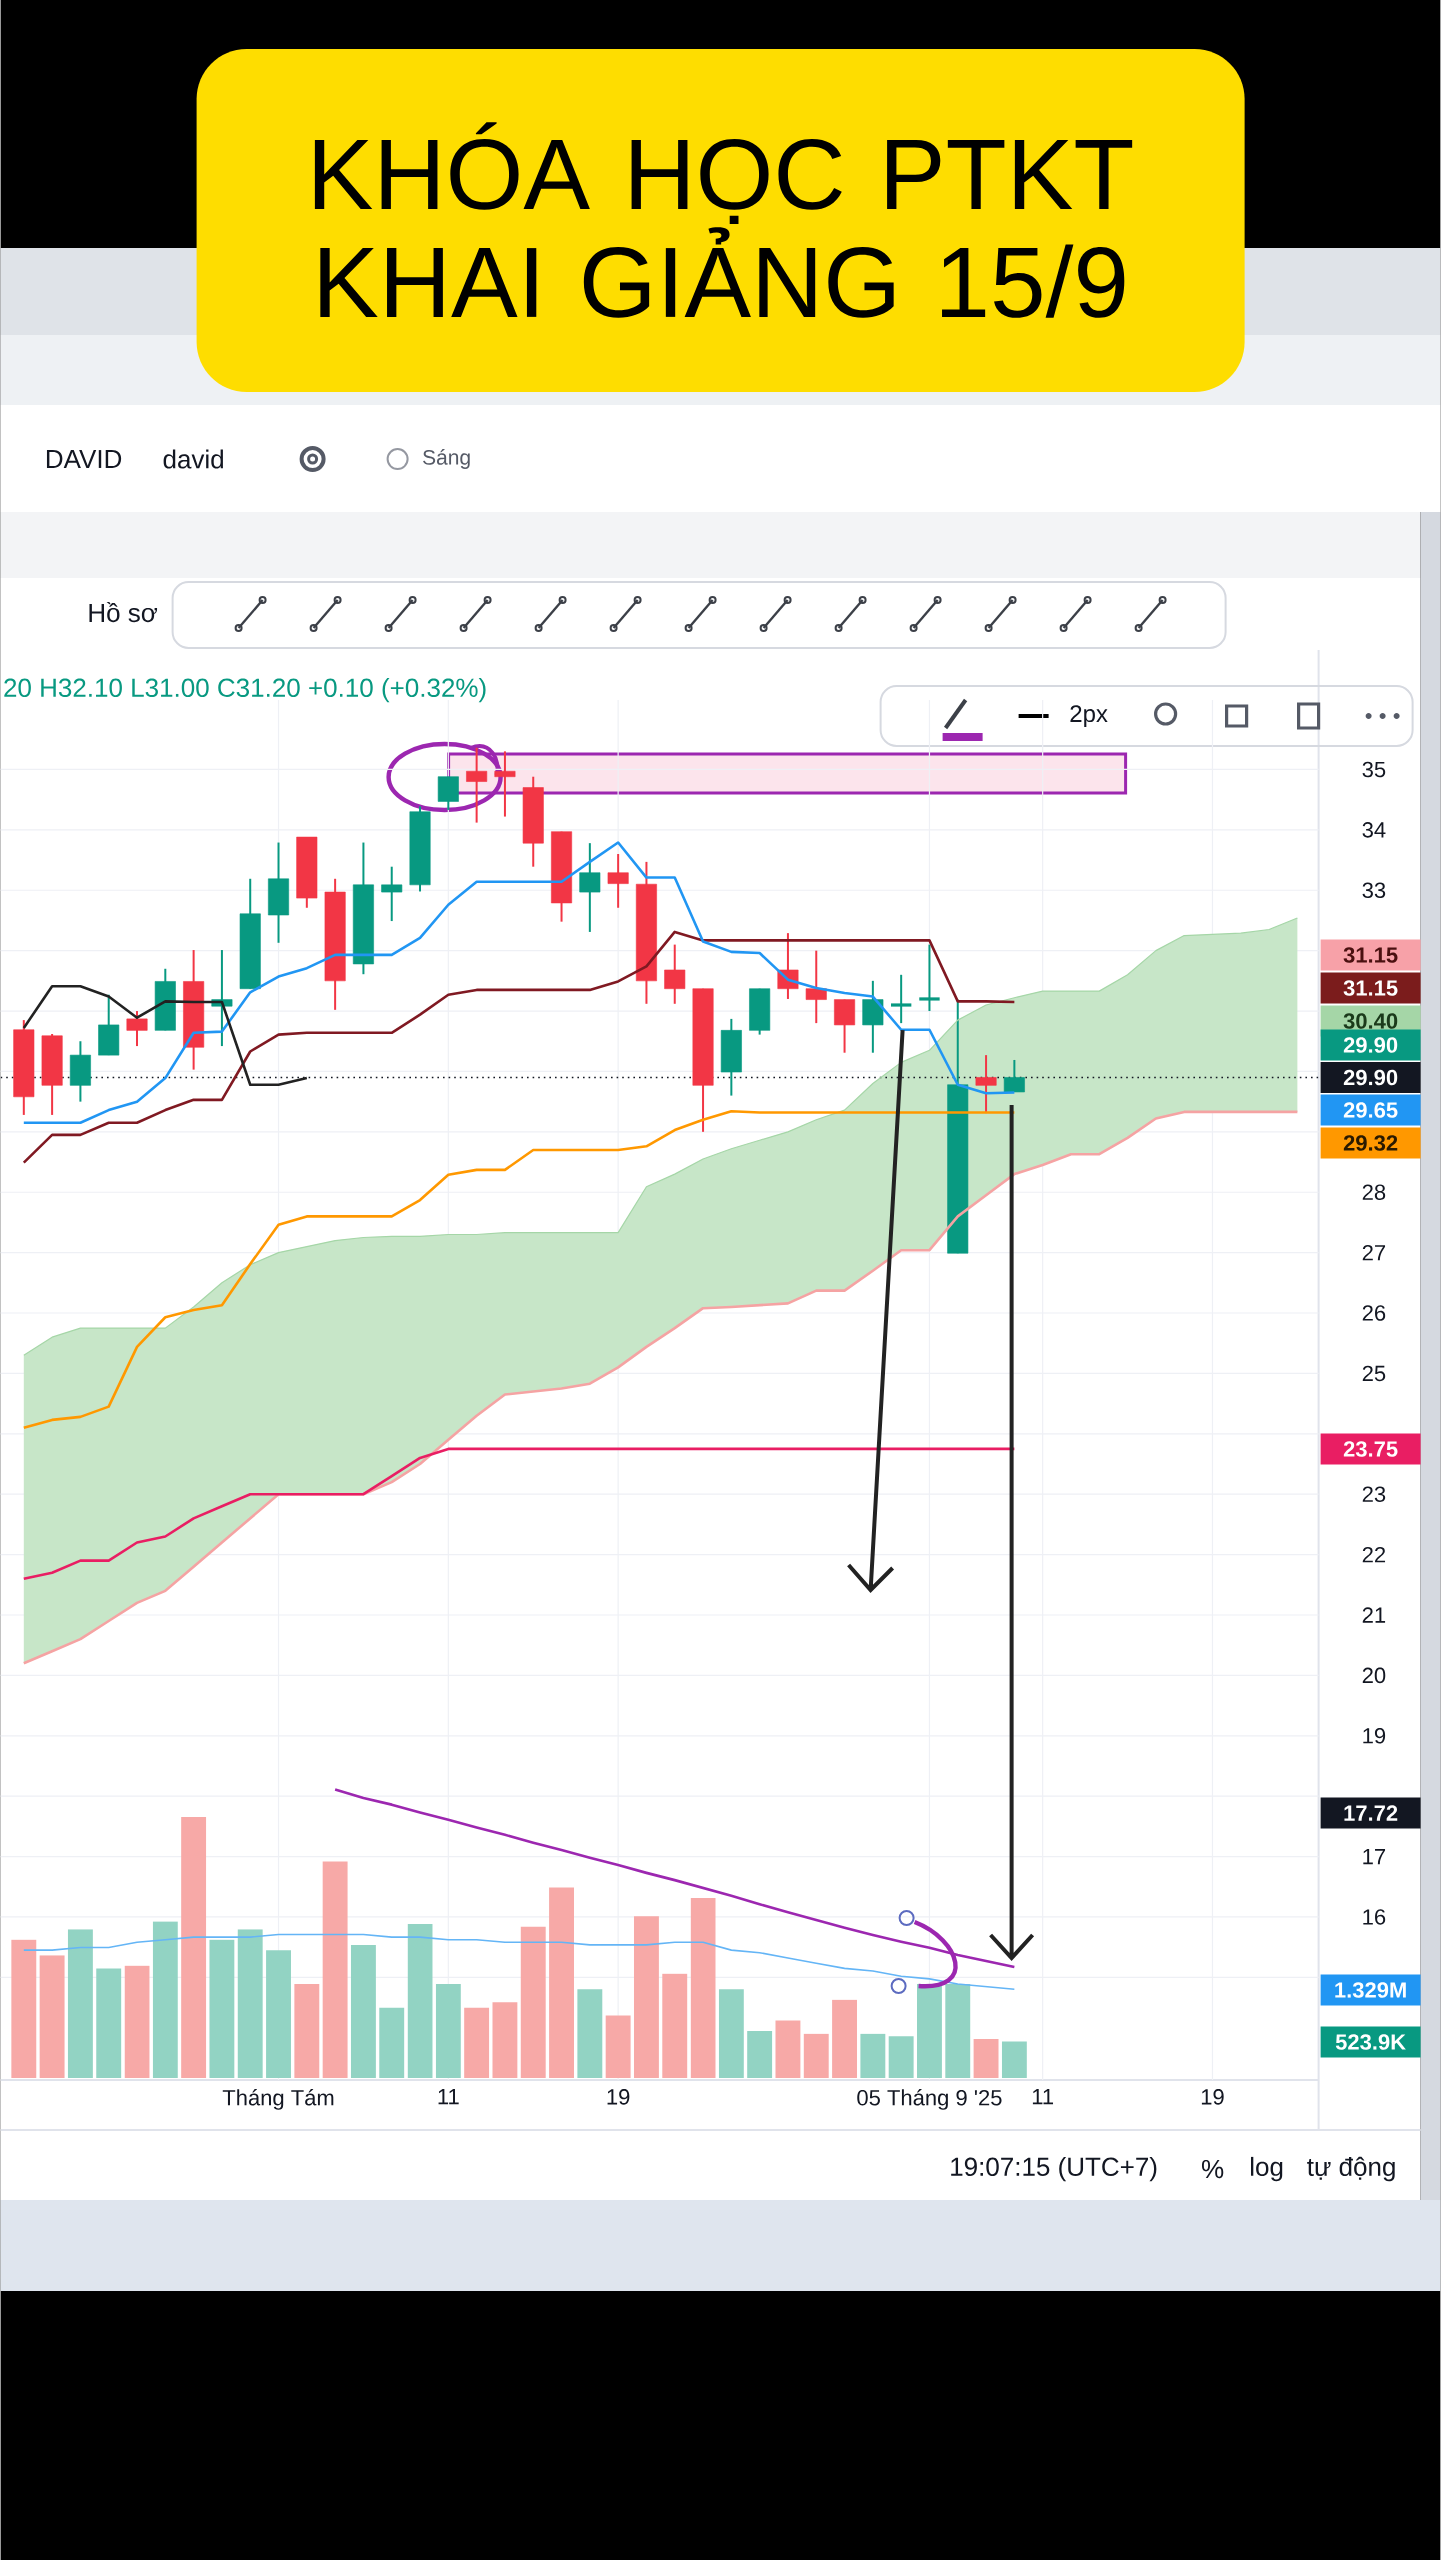  I want to click on text: DAVID, so click(84, 459).